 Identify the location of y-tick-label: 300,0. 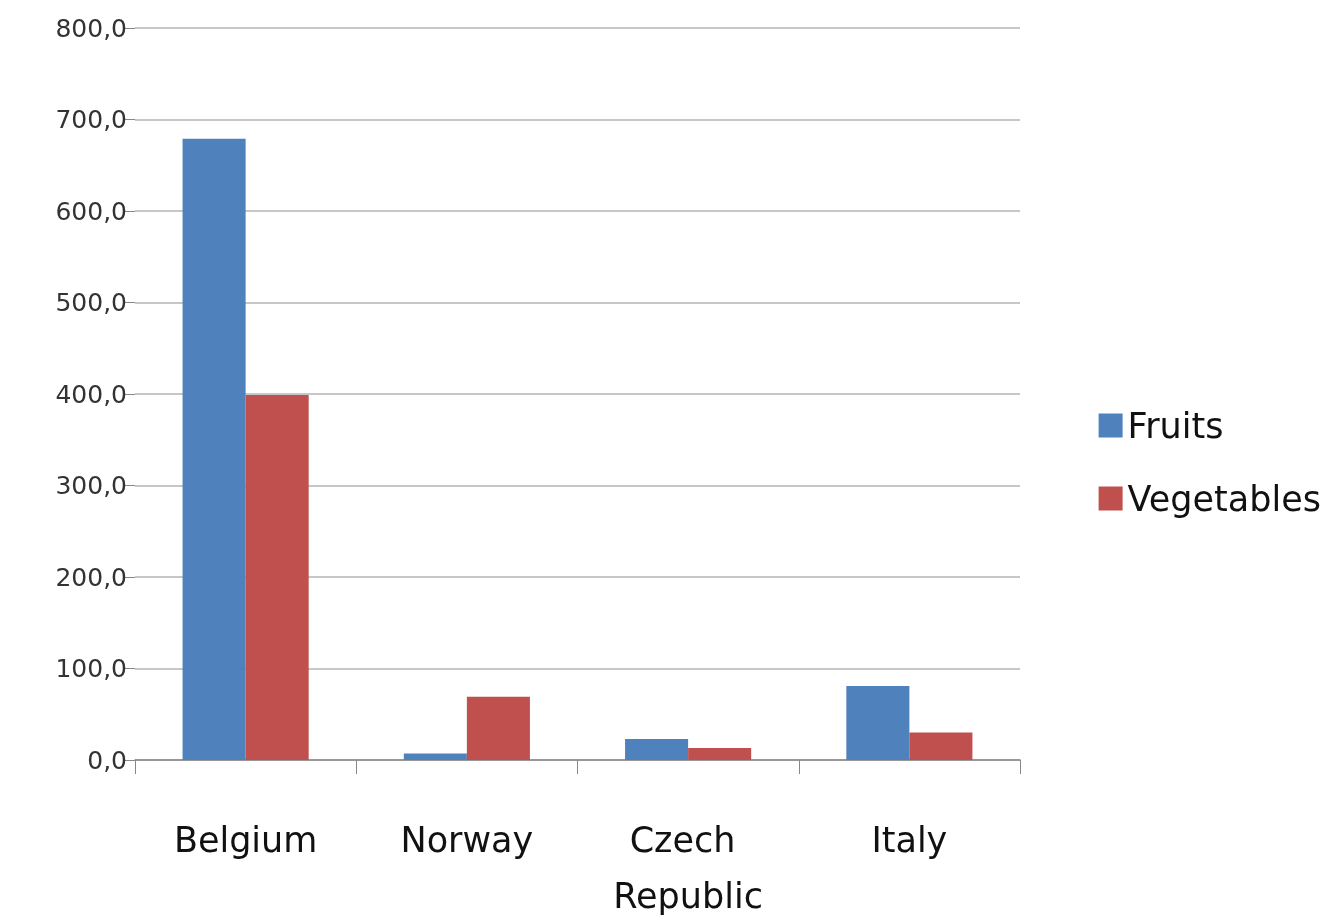
(91, 485).